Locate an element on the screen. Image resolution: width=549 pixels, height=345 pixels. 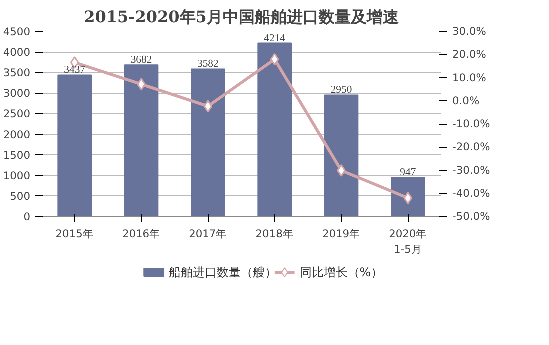
y-tick-label: 2000 is located at coordinates (17, 135).